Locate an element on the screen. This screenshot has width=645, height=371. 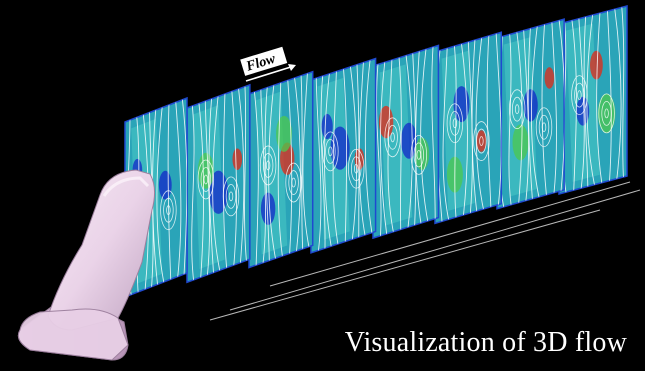
flow-label-box is located at coordinates (264, 61).